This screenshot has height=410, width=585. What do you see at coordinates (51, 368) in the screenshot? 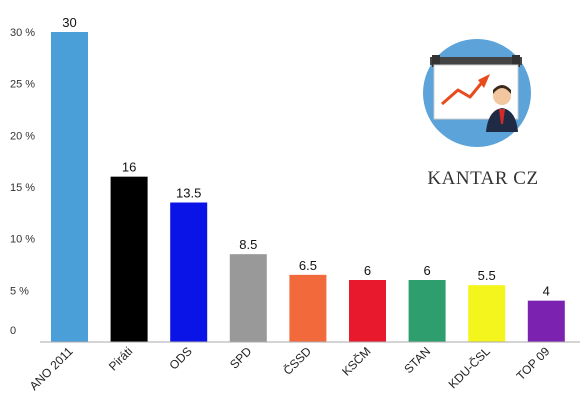
I see `category-label: ANO 2011` at bounding box center [51, 368].